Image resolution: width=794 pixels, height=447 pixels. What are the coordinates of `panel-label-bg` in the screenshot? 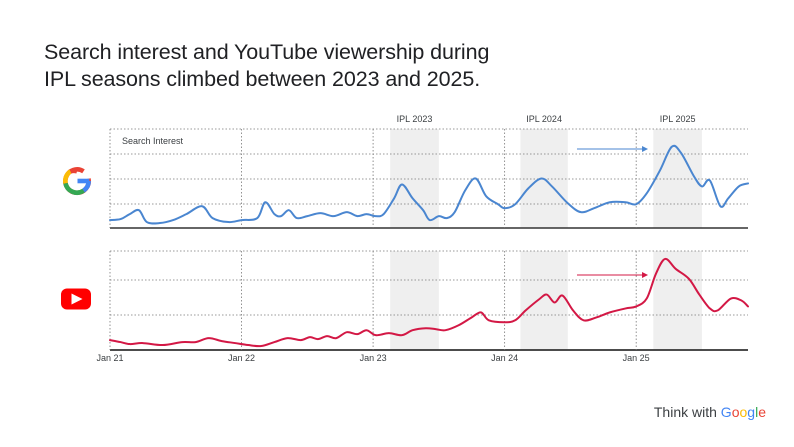 It's located at (151, 140).